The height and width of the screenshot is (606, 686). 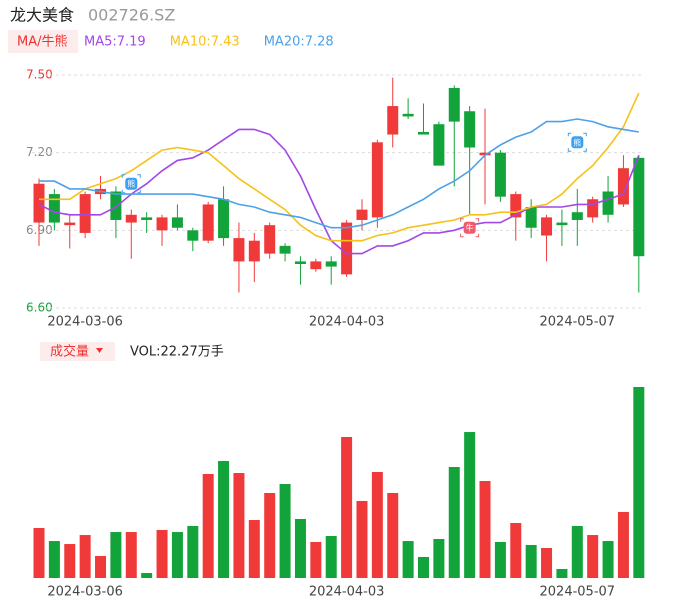 What do you see at coordinates (205, 42) in the screenshot?
I see `legend-entry: MA10:7.43` at bounding box center [205, 42].